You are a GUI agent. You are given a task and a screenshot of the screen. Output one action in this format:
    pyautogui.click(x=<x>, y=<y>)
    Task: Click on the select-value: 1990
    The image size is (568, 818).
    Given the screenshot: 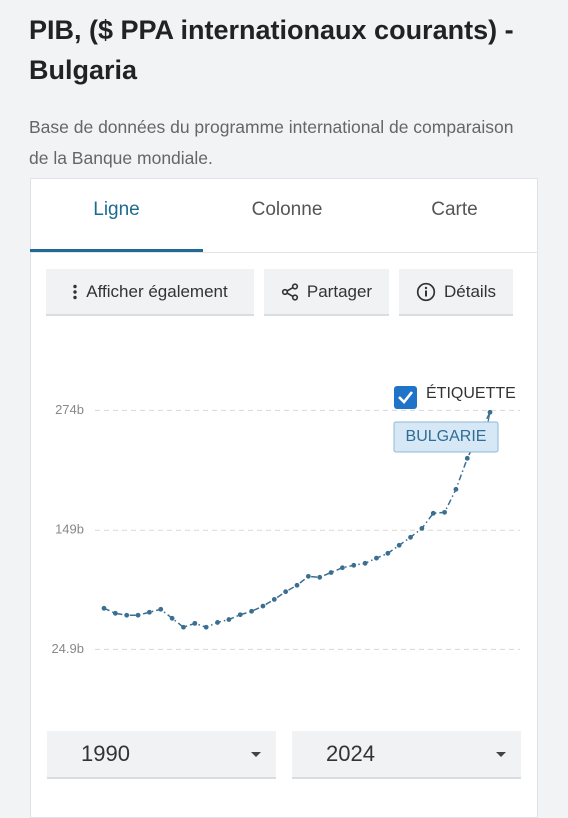 What is the action you would take?
    pyautogui.click(x=105, y=753)
    